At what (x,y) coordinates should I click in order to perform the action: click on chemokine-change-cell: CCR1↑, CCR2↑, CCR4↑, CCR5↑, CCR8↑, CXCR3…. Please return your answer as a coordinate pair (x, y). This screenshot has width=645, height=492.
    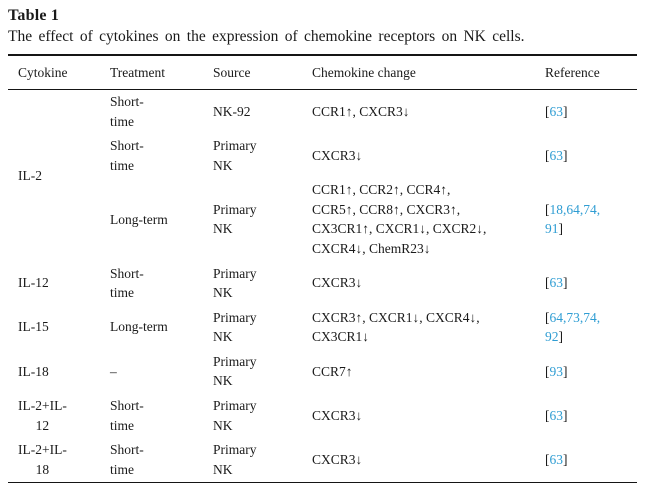
    Looking at the image, I should click on (399, 219).